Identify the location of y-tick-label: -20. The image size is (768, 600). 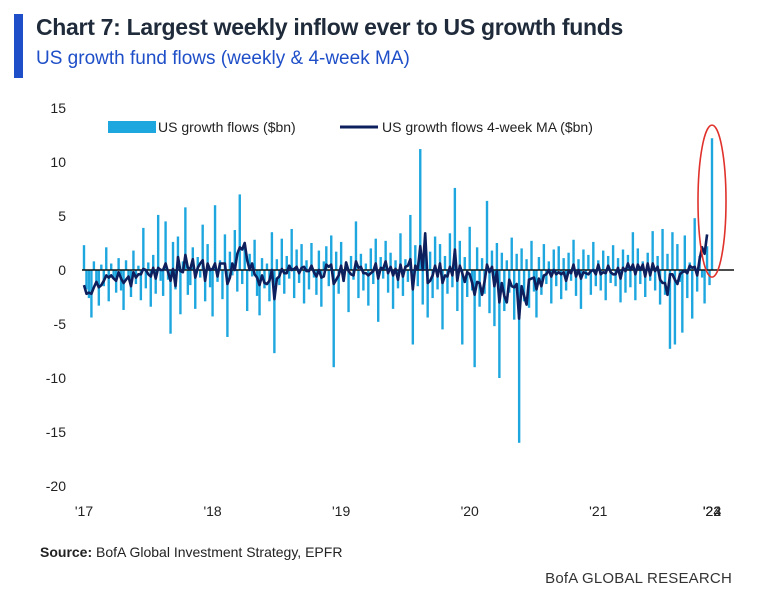
(56, 486).